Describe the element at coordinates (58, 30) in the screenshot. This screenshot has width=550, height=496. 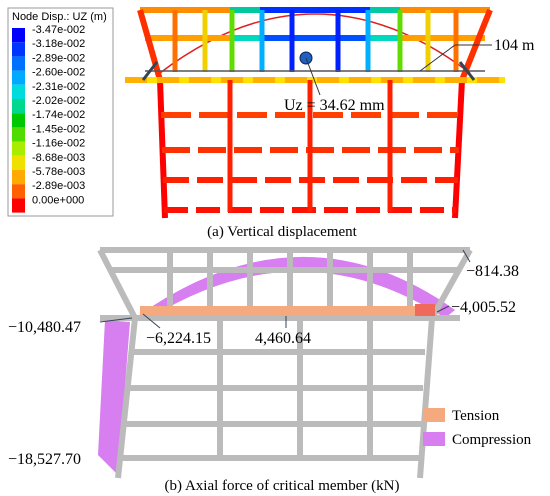
I see `legend-label: -3.47e-002` at that location.